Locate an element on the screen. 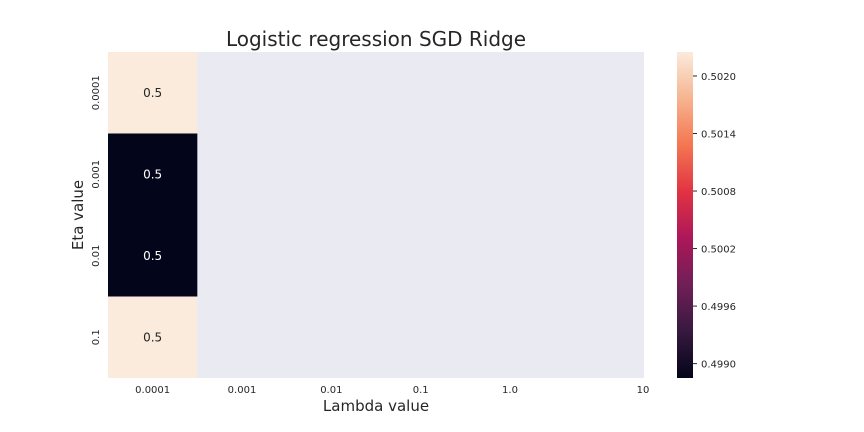  chart-title: Logistic regression SGD Ridge is located at coordinates (376, 39).